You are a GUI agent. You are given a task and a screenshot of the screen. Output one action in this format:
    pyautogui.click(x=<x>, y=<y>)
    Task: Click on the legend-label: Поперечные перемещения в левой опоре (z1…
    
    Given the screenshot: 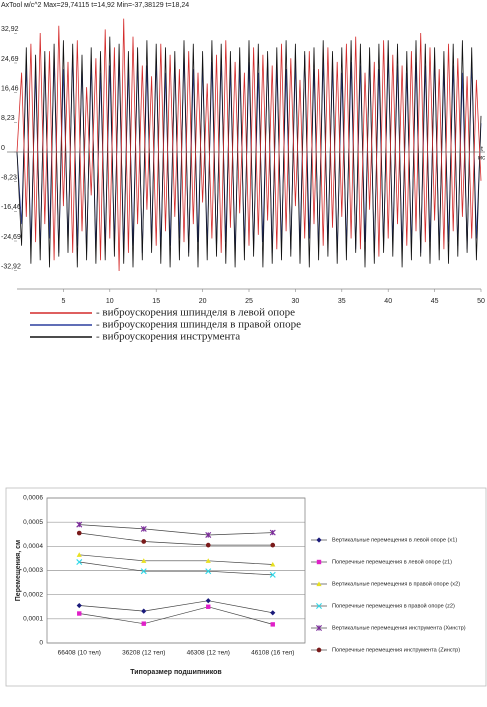 What is the action you would take?
    pyautogui.click(x=392, y=561)
    